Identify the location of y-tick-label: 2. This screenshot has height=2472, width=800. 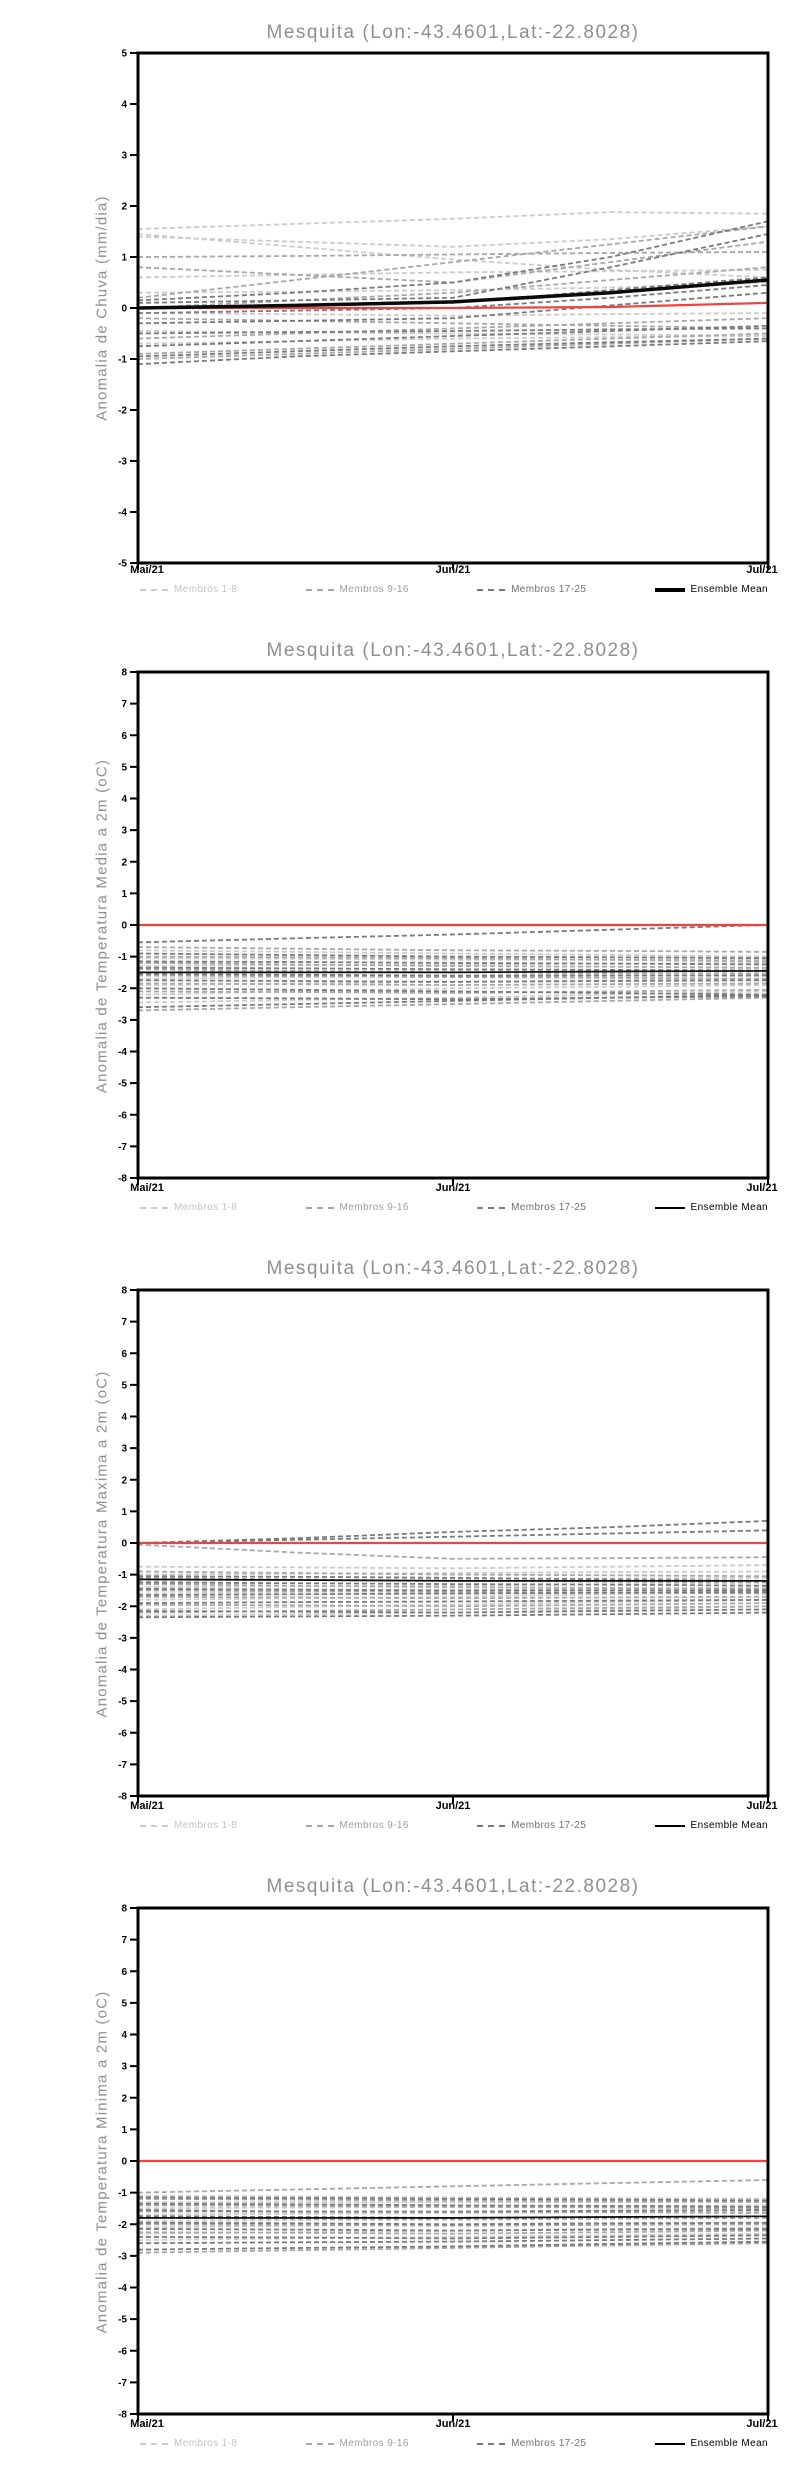
(124, 862).